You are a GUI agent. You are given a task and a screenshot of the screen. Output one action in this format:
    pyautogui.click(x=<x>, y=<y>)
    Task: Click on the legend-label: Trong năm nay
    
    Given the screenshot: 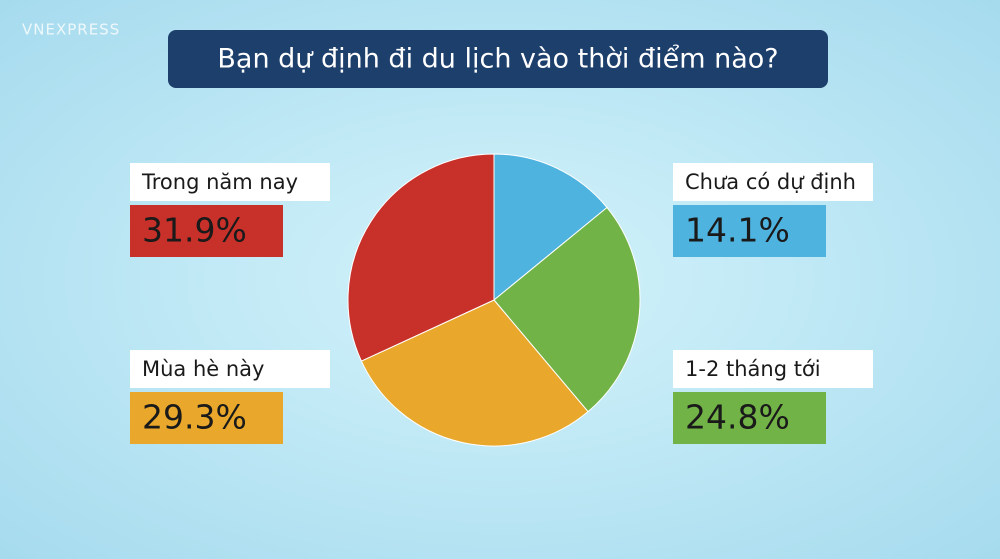 What is the action you would take?
    pyautogui.click(x=219, y=182)
    